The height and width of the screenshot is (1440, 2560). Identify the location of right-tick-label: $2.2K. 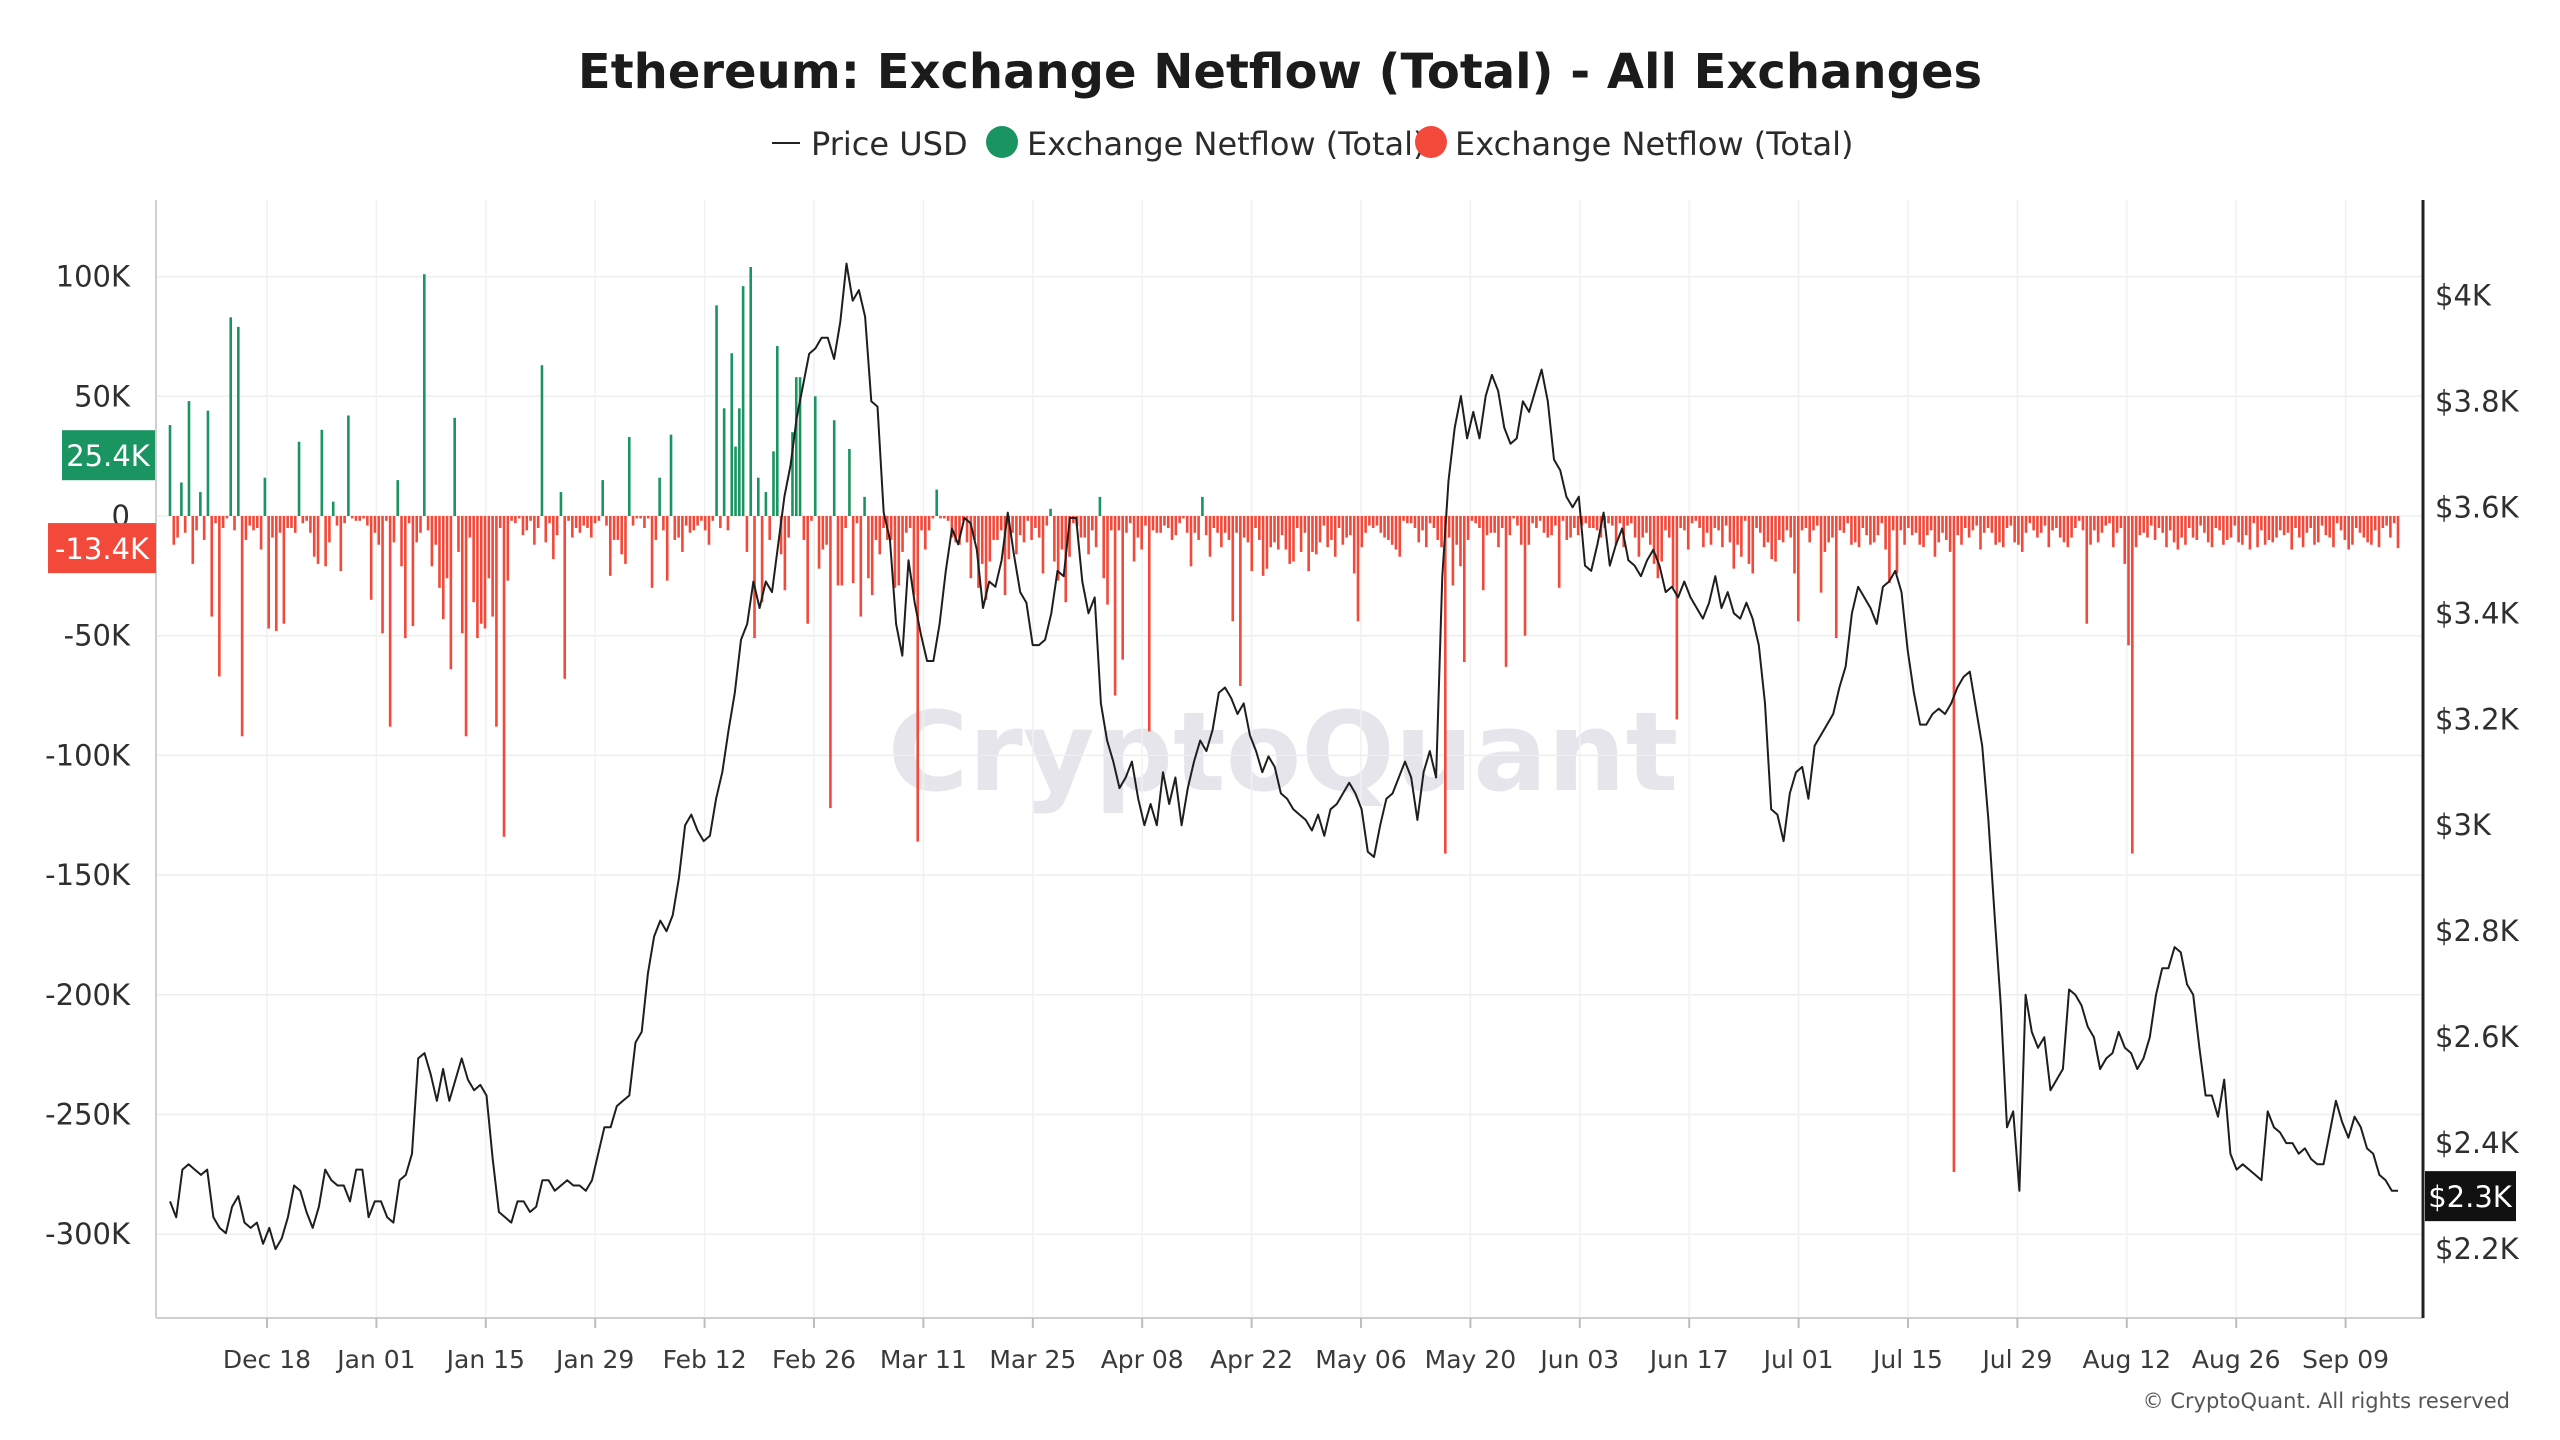
(2477, 1249).